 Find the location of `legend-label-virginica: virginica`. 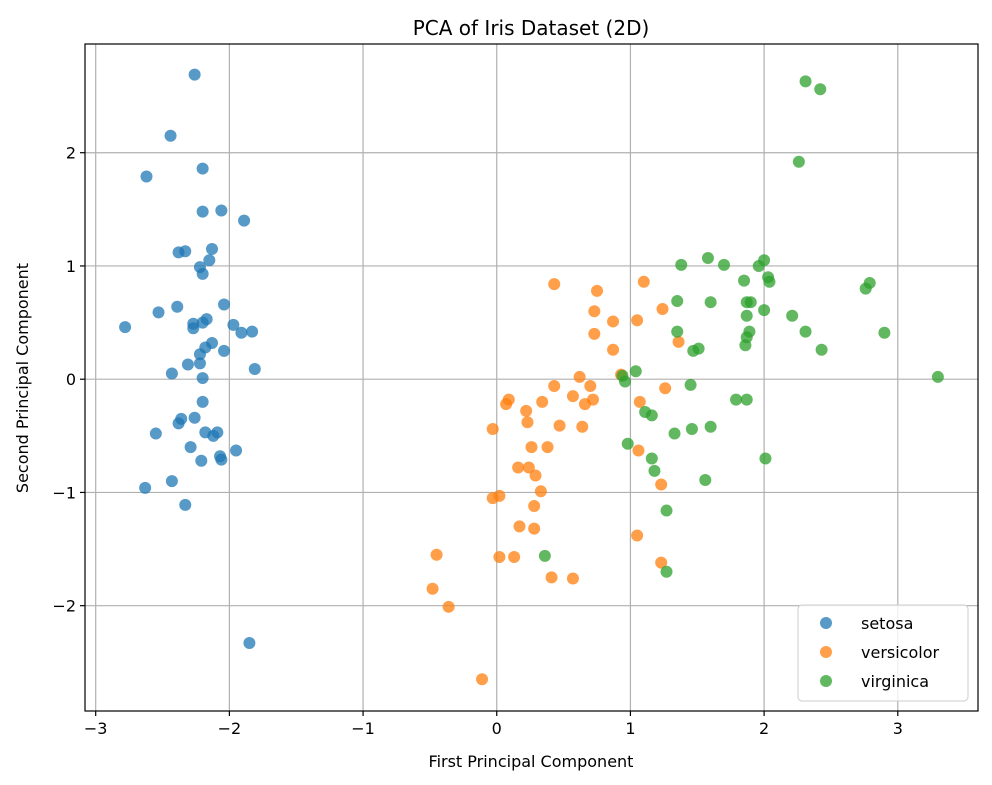

legend-label-virginica: virginica is located at coordinates (895, 681).